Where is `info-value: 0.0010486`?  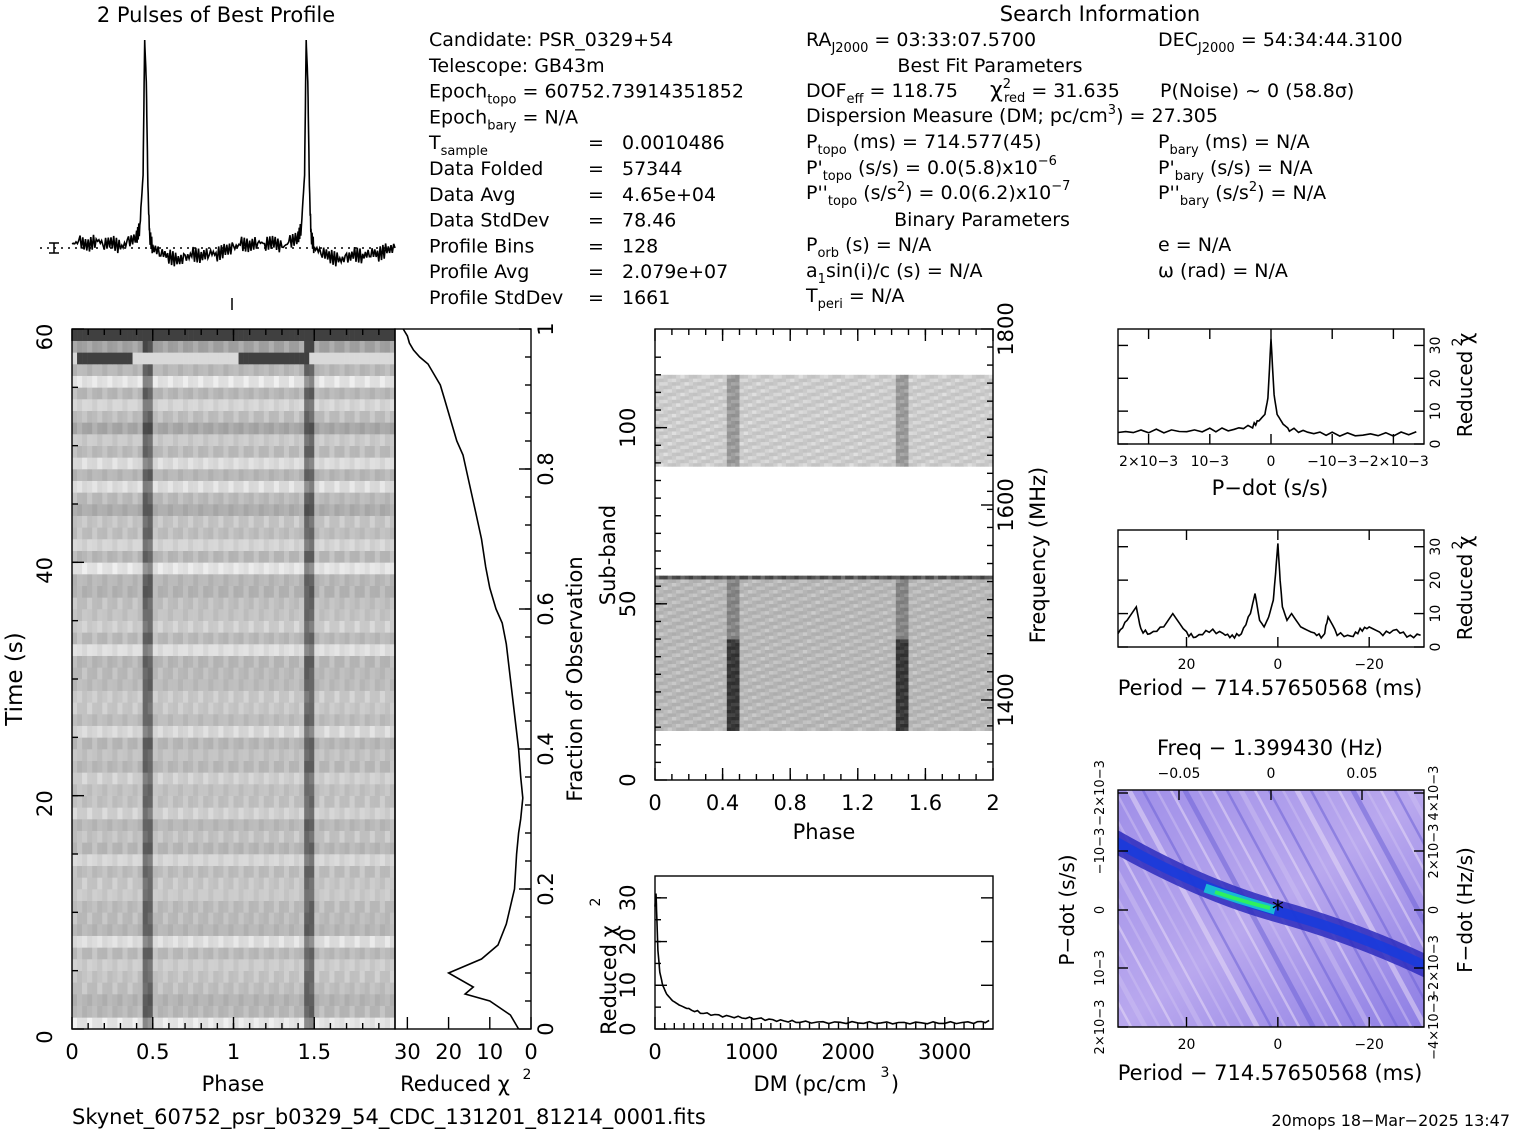
info-value: 0.0010486 is located at coordinates (673, 143).